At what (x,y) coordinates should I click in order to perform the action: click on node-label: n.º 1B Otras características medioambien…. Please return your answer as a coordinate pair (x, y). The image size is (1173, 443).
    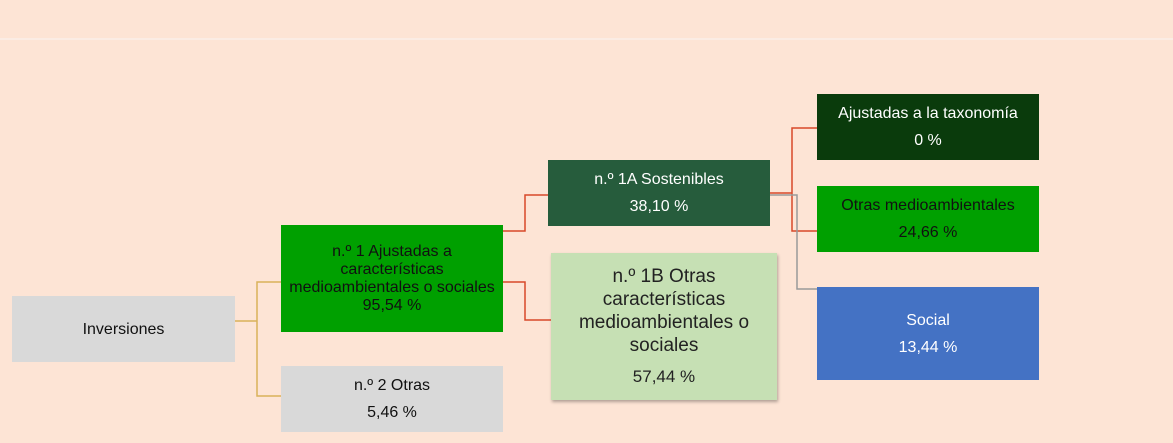
    Looking at the image, I should click on (664, 311).